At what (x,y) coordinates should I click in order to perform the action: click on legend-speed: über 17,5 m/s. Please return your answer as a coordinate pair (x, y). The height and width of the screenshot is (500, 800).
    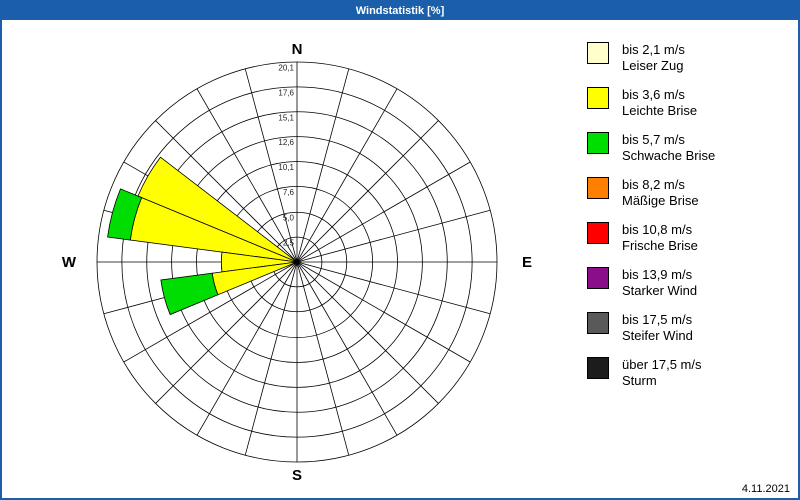
    Looking at the image, I should click on (662, 364).